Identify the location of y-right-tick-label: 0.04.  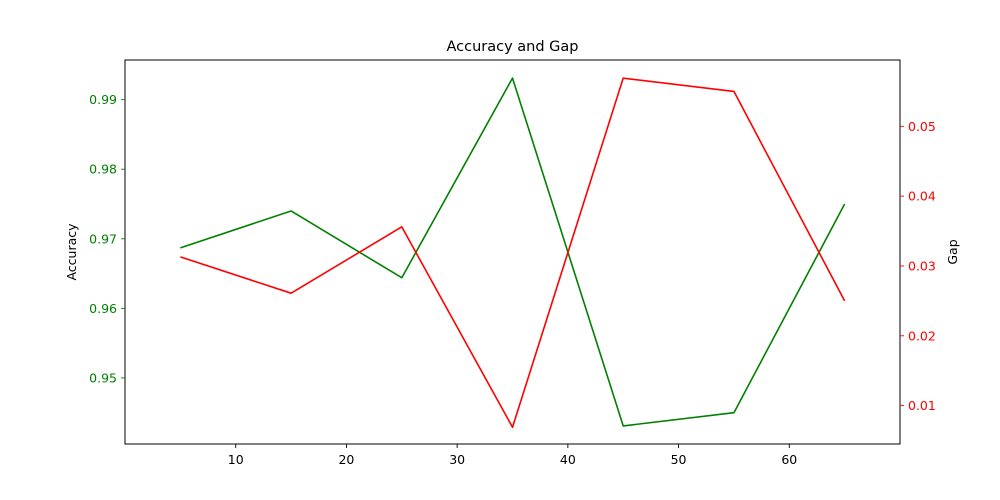
(922, 196).